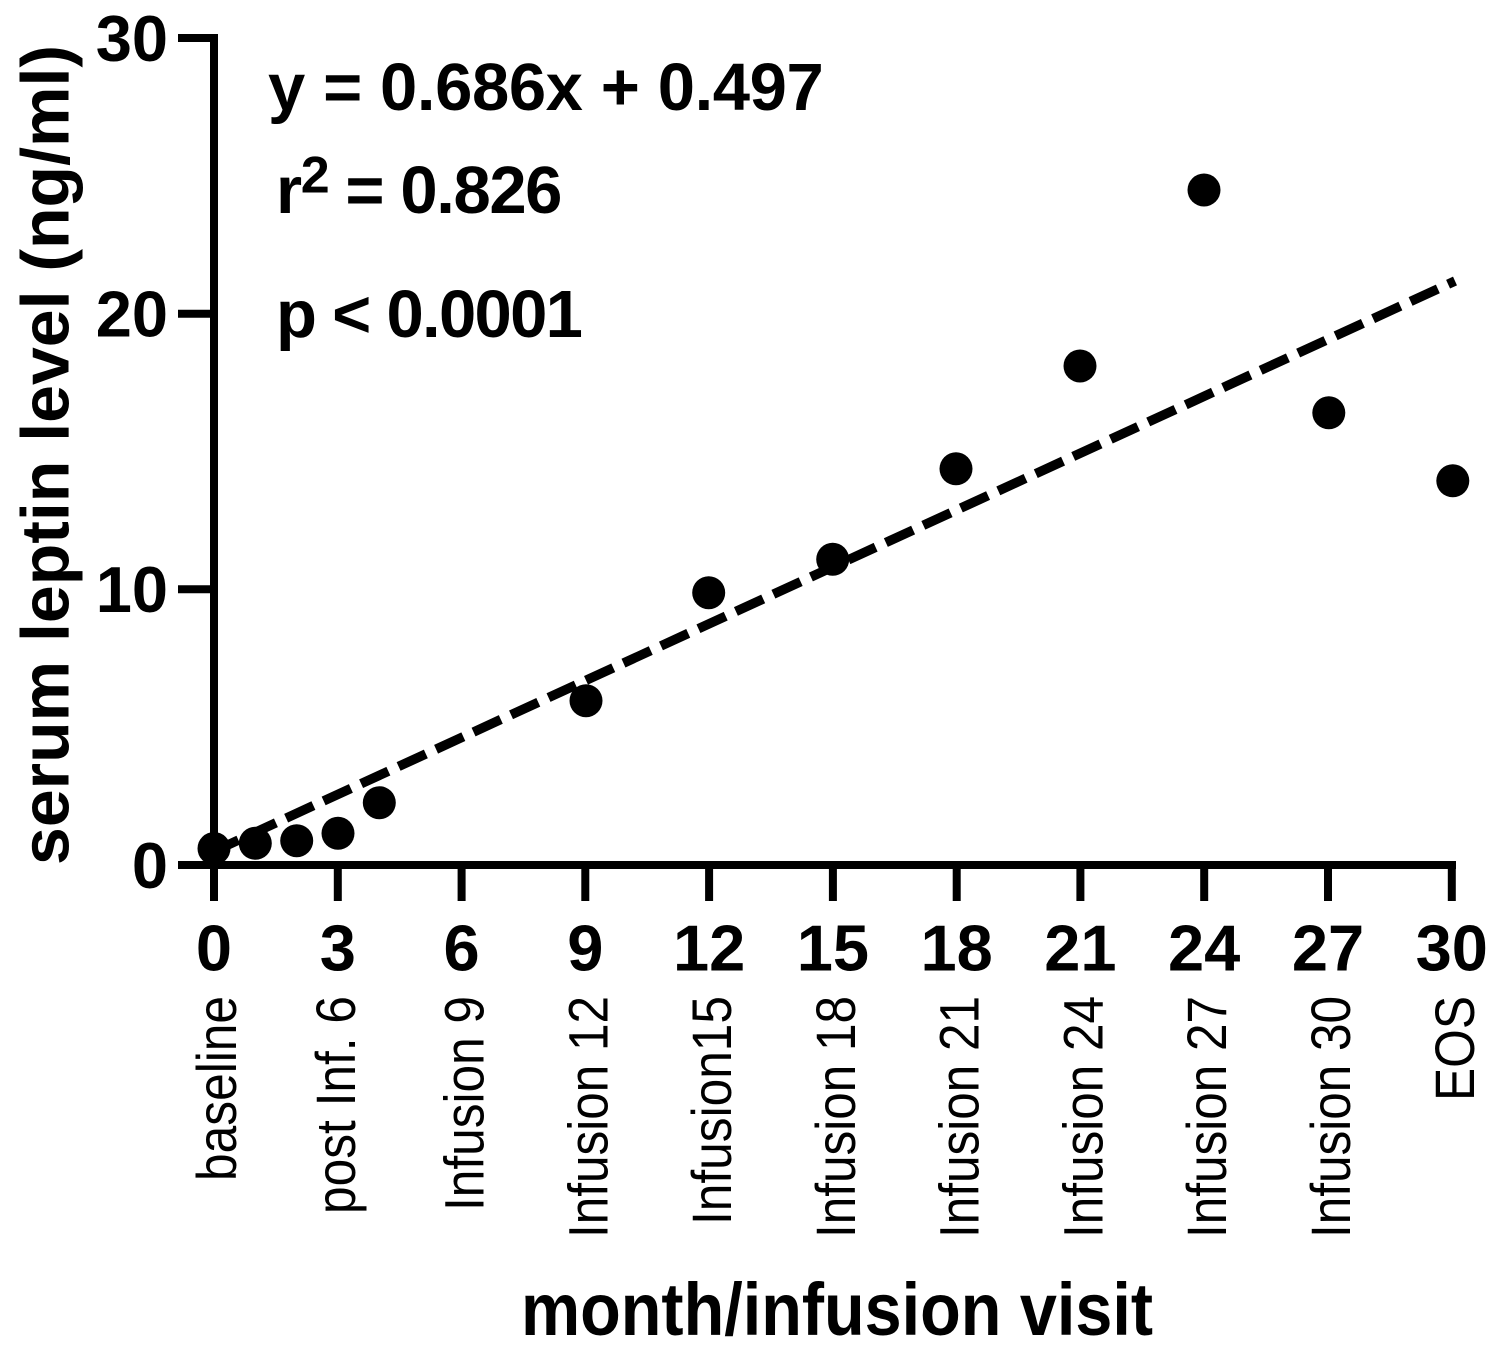  What do you see at coordinates (132, 589) in the screenshot?
I see `svg-text: 10` at bounding box center [132, 589].